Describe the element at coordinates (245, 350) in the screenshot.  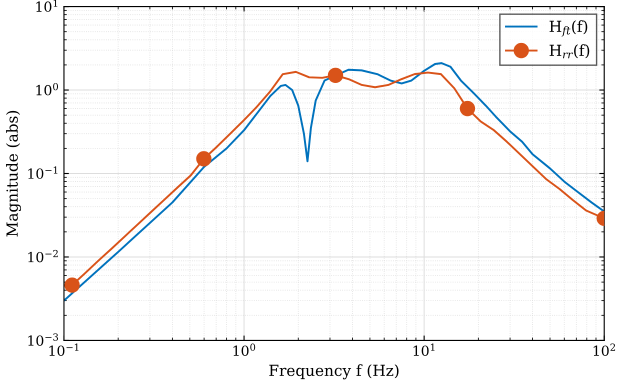
I see `x-tick-label: 10$^{0}$` at that location.